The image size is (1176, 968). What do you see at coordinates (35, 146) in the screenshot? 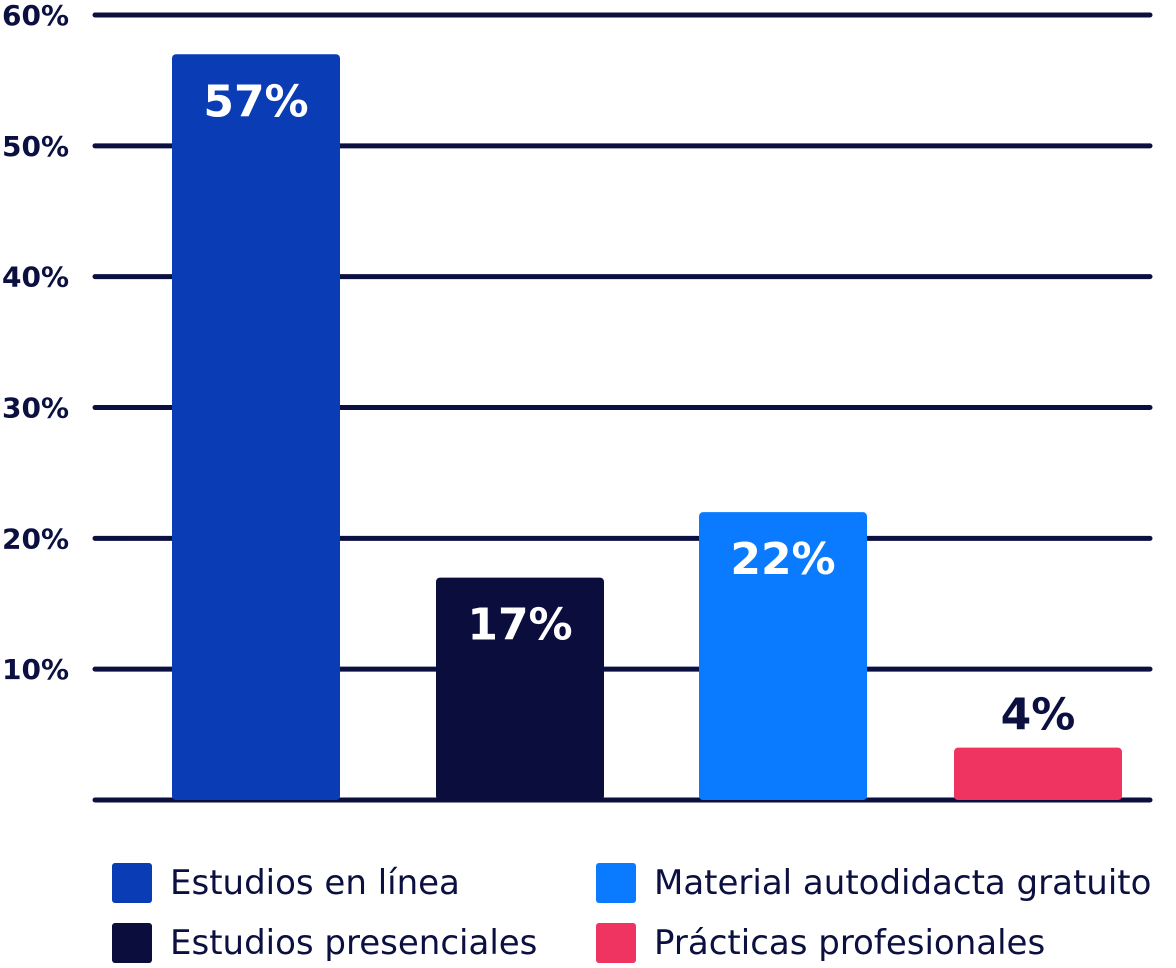
I see `y-tick-label: 50%` at bounding box center [35, 146].